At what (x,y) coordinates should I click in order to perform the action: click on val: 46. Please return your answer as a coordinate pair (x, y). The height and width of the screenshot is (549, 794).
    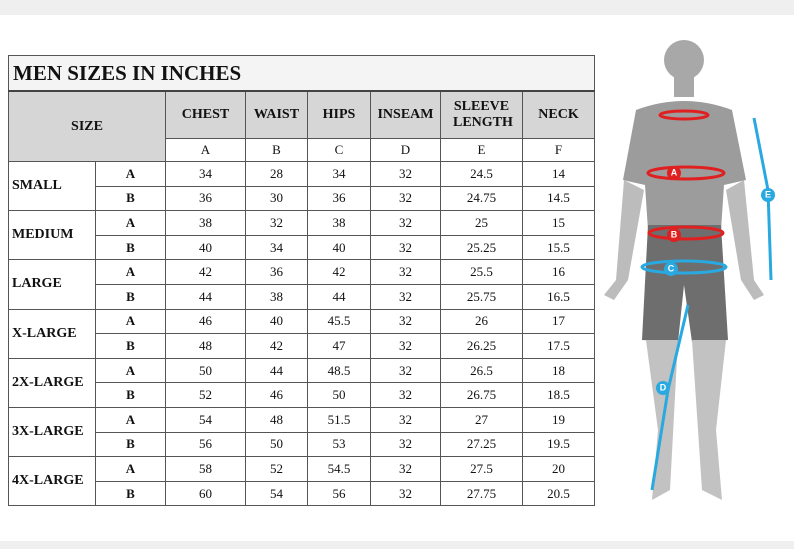
    Looking at the image, I should click on (205, 321).